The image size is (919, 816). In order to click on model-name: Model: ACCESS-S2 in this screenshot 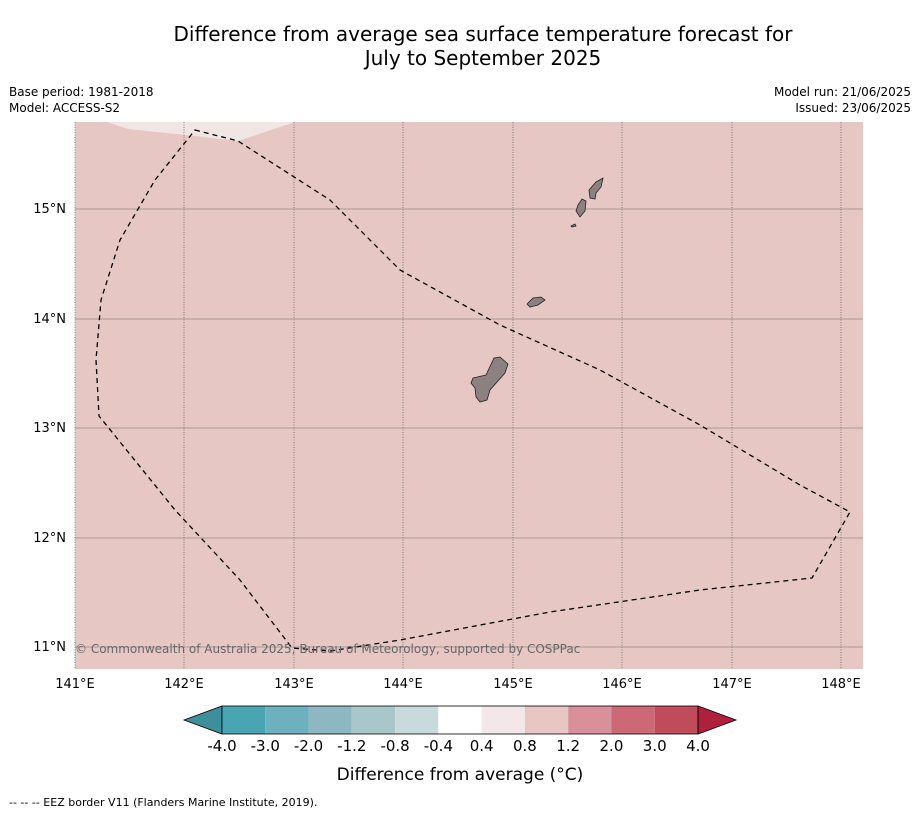, I will do `click(65, 108)`.